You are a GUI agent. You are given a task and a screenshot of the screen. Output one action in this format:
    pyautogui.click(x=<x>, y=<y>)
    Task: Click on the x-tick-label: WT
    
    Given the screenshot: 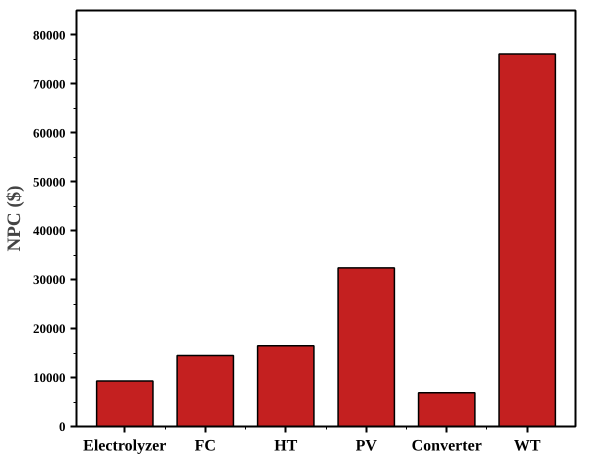 What is the action you would take?
    pyautogui.click(x=527, y=446)
    